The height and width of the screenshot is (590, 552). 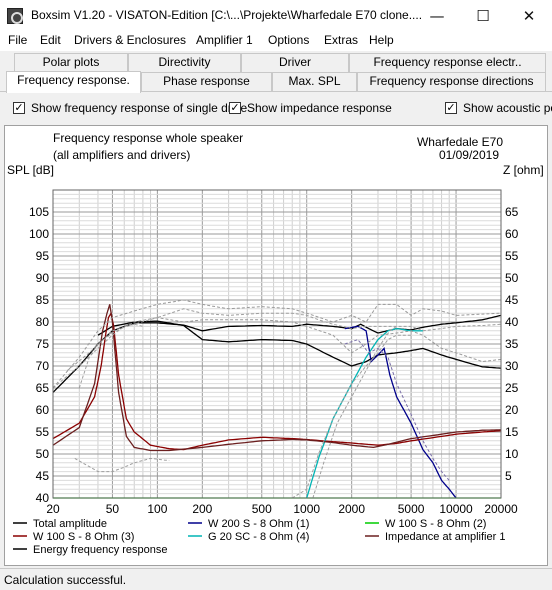 I want to click on close-button: ✕, so click(x=529, y=15).